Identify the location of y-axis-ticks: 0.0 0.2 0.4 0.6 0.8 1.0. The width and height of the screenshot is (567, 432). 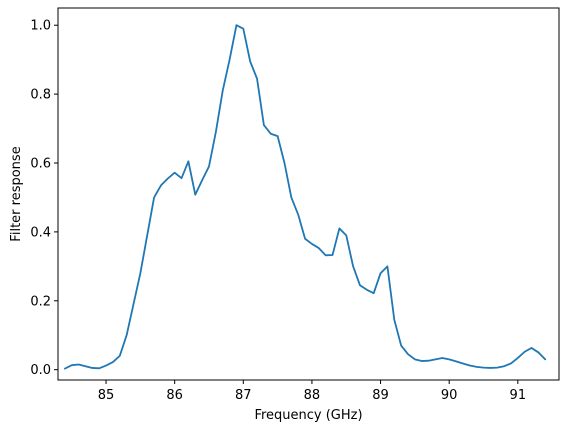
(44, 198).